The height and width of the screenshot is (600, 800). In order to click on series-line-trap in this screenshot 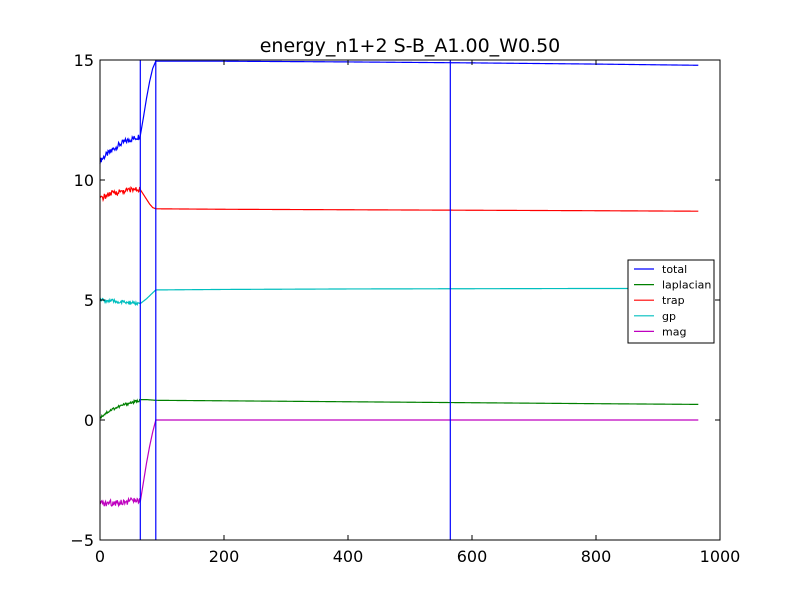, I will do `click(399, 199)`.